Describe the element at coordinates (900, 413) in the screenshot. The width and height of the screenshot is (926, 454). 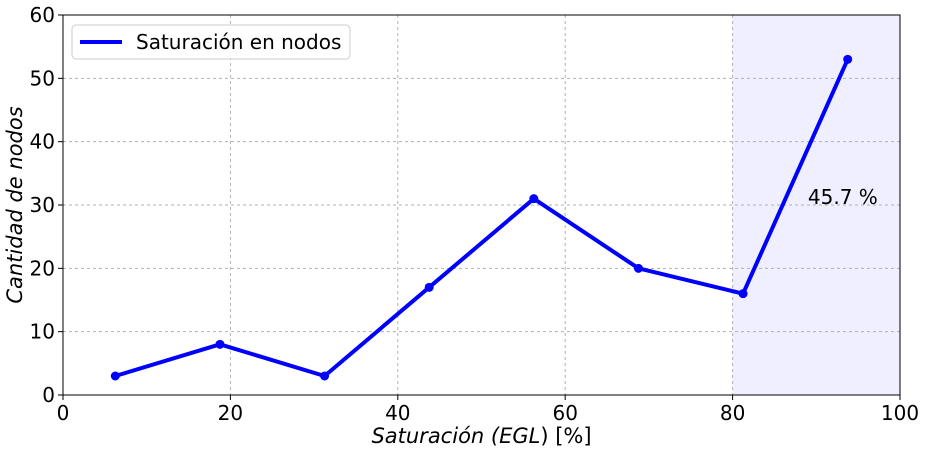
I see `x-tick-label: 100` at that location.